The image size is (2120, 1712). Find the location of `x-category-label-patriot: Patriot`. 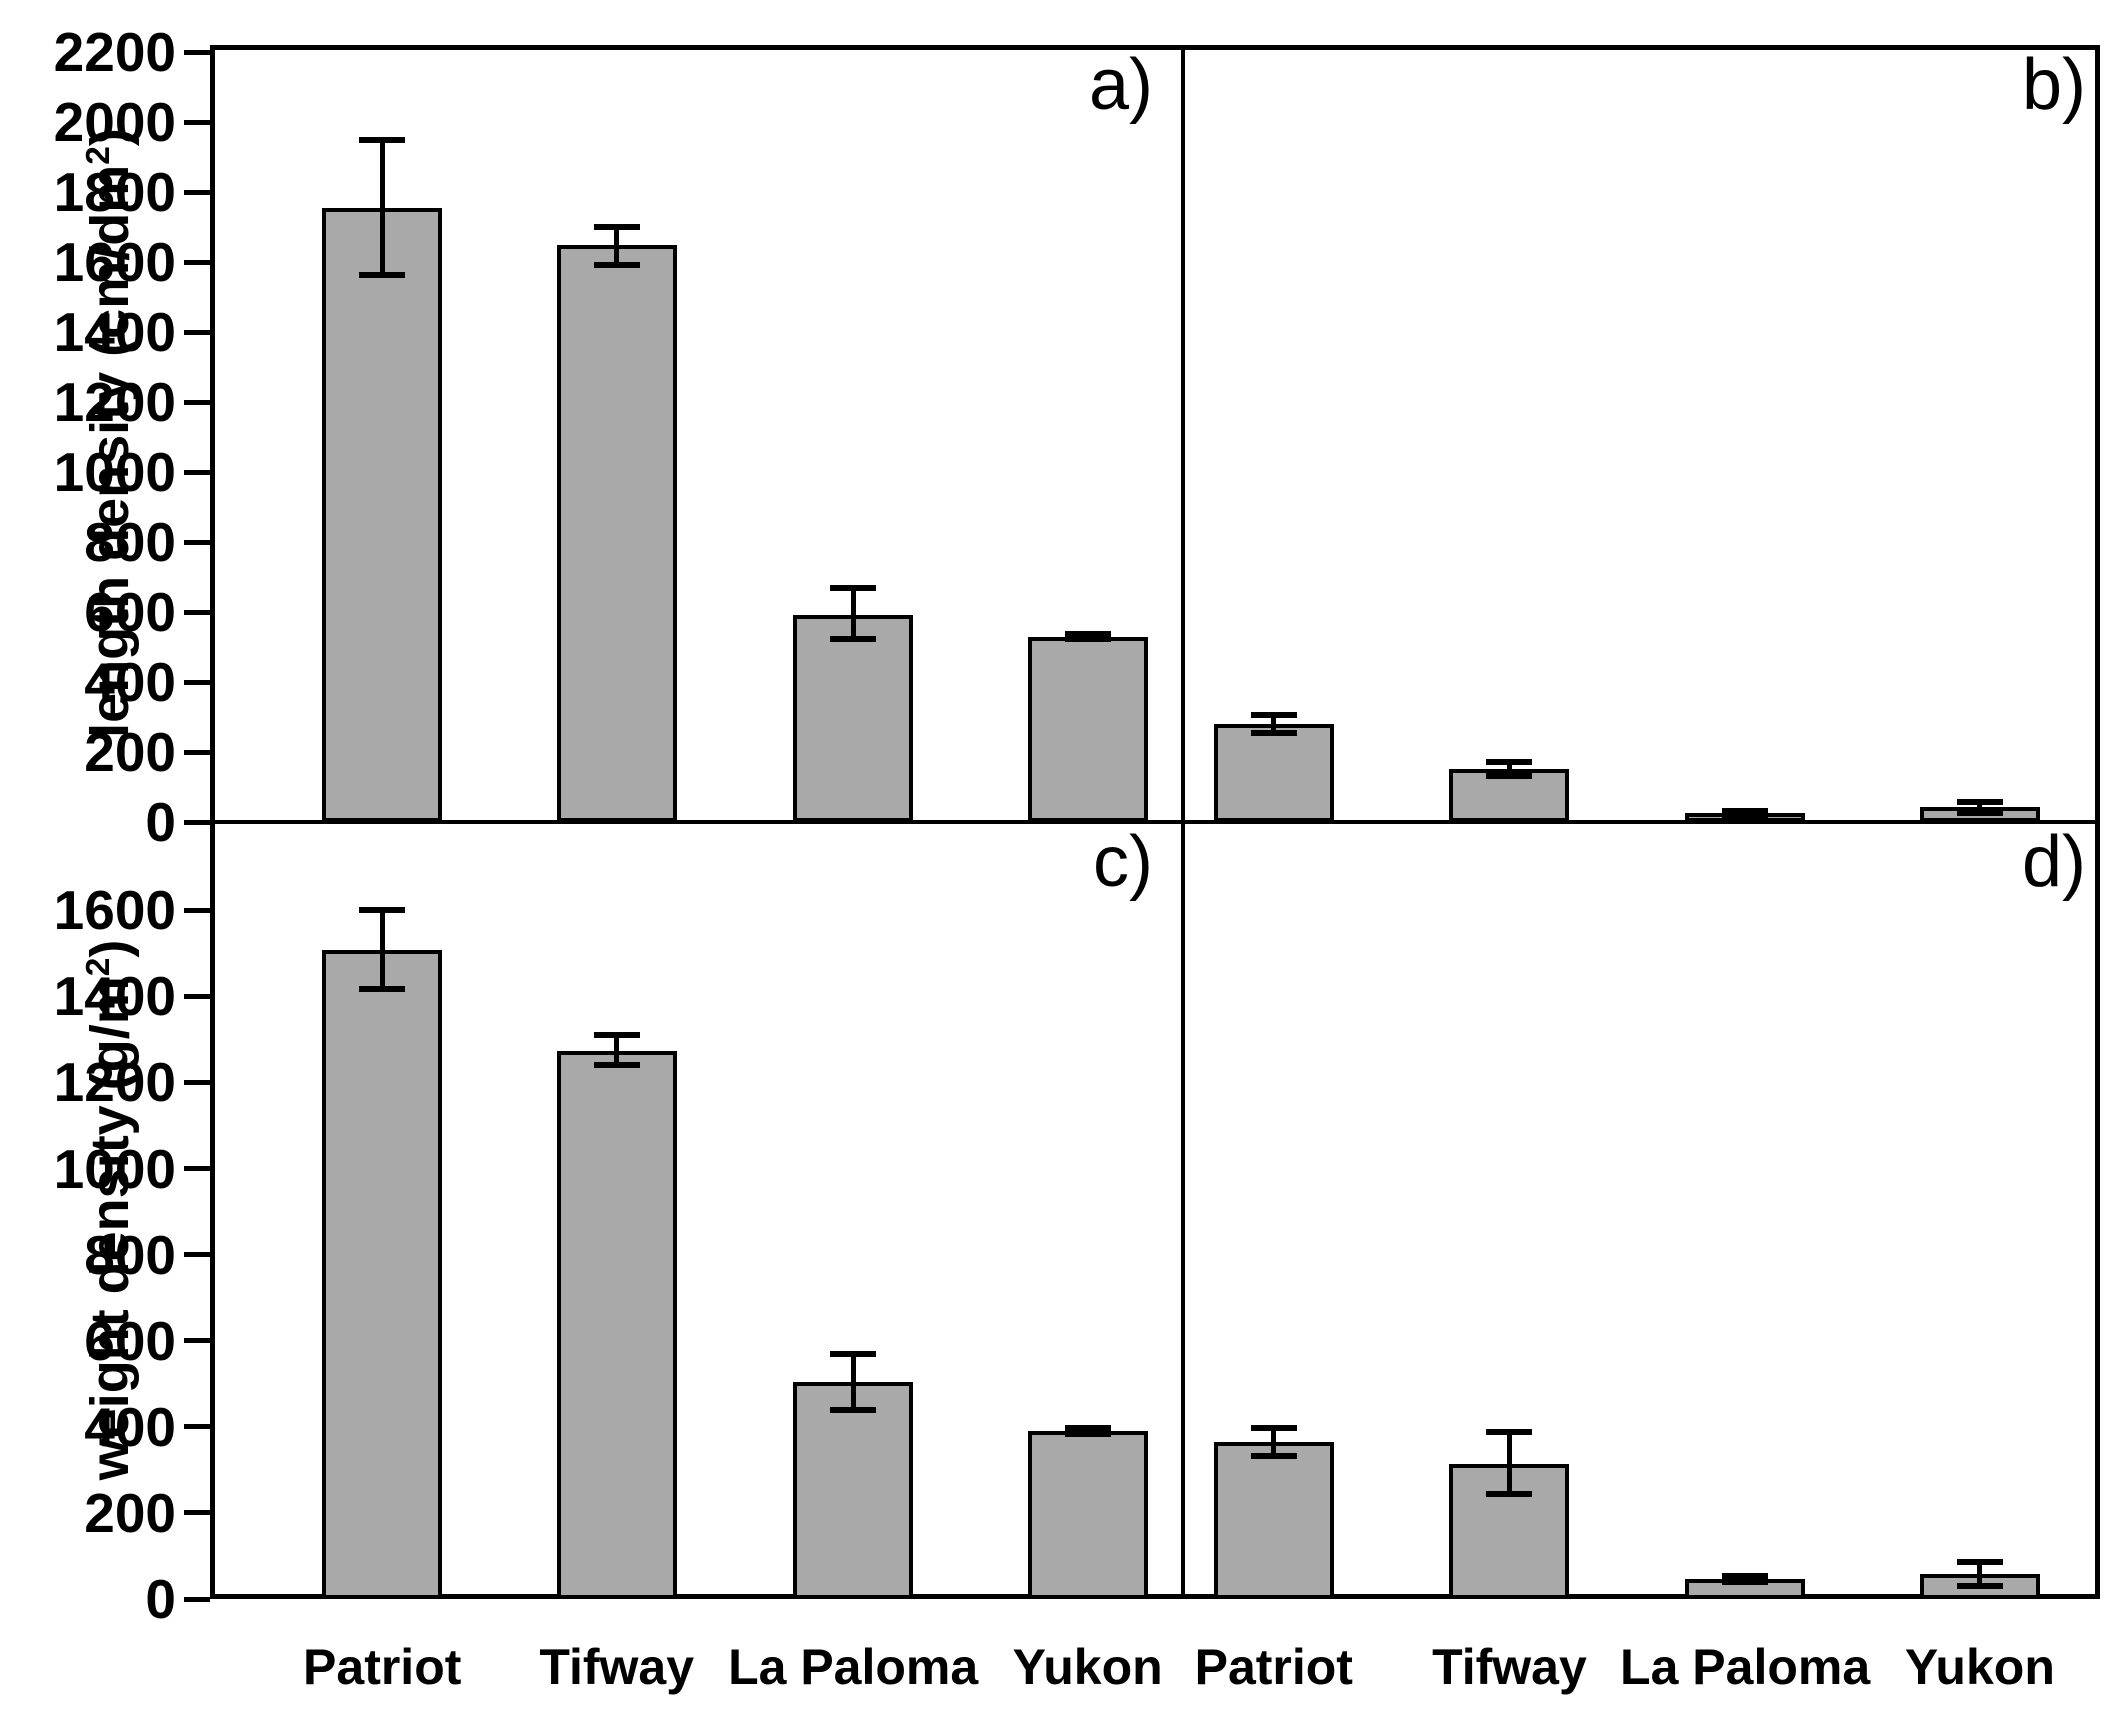

x-category-label-patriot: Patriot is located at coordinates (1273, 1667).